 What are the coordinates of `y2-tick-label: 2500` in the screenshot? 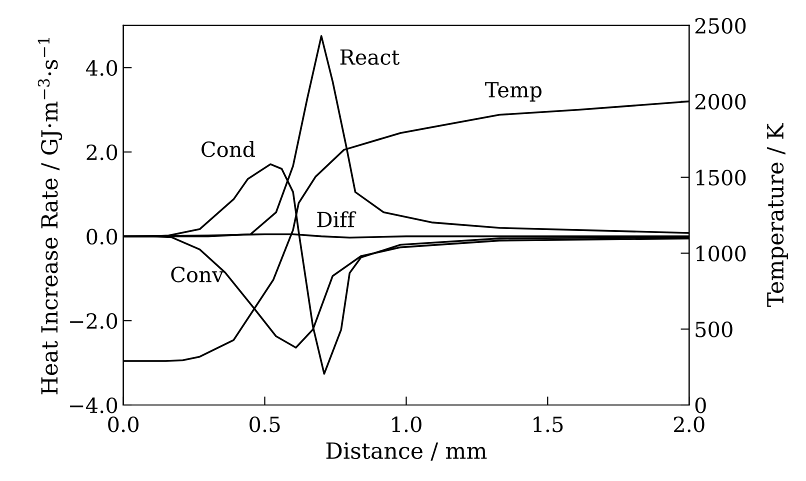 It's located at (720, 26).